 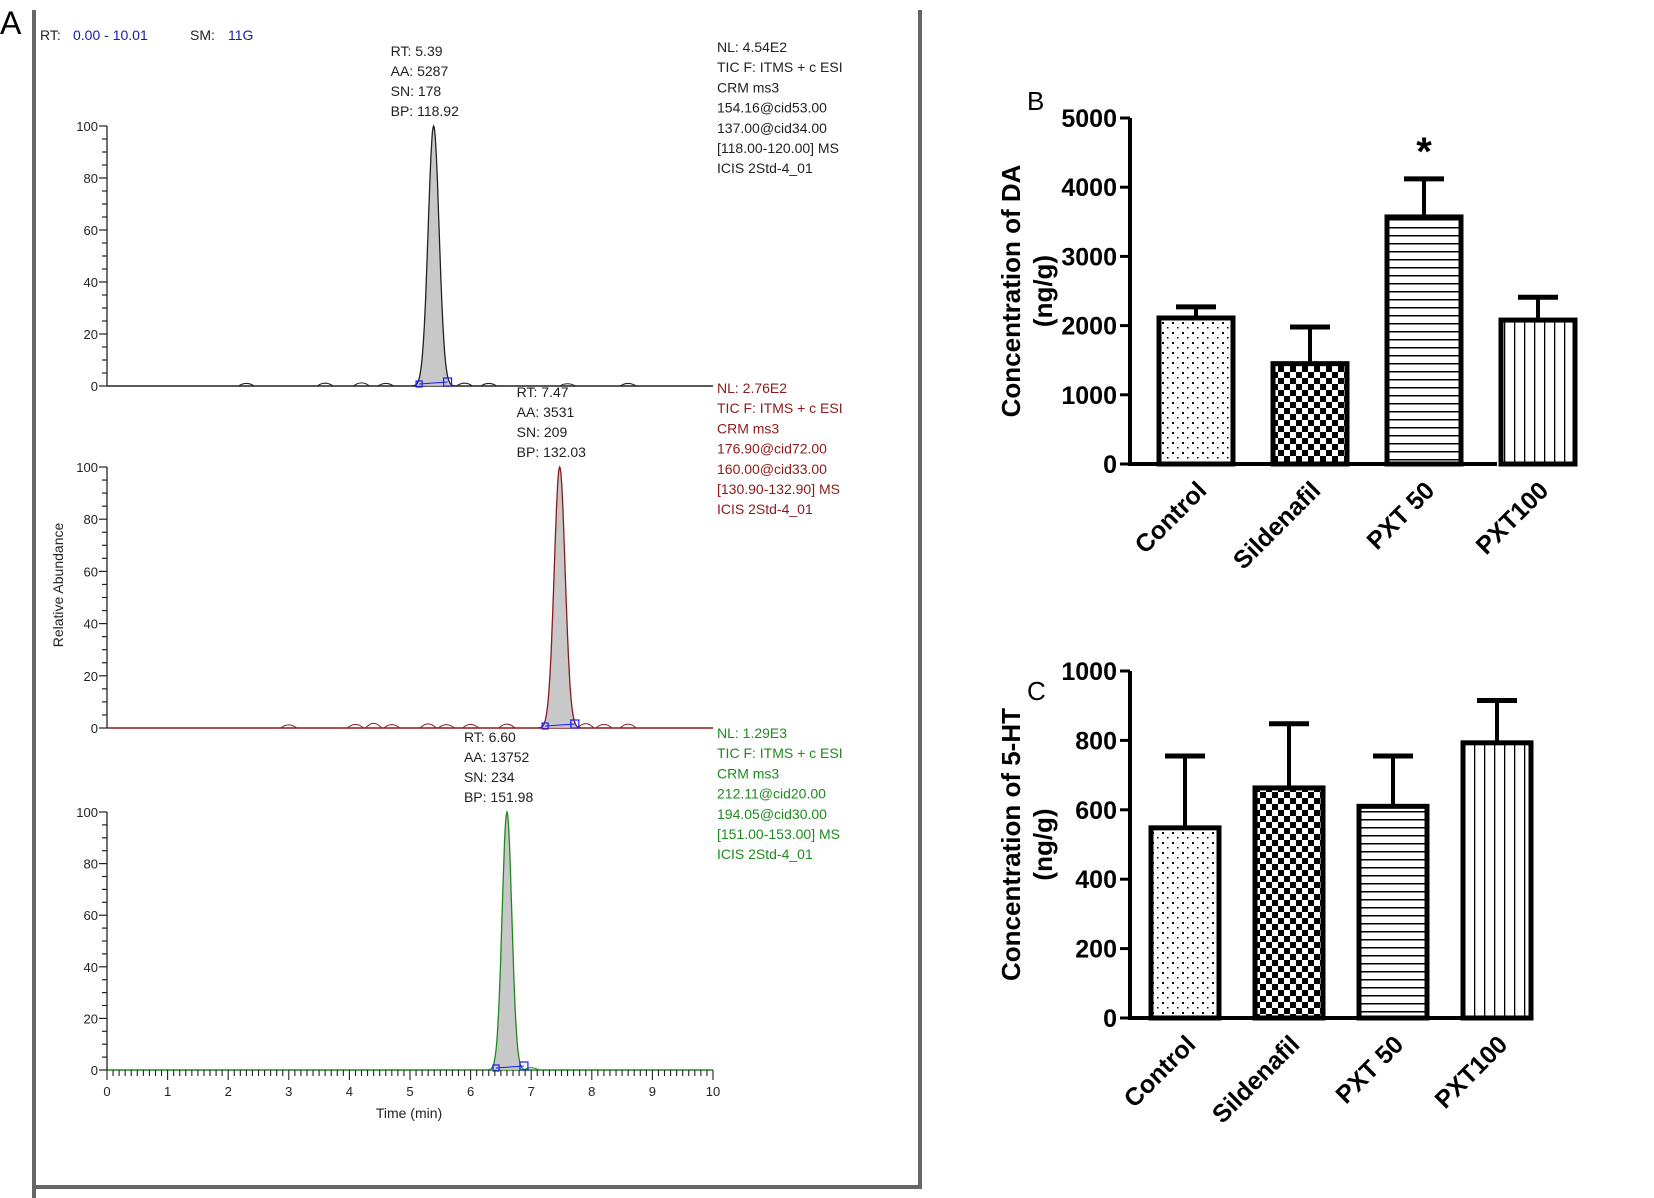 I want to click on peak-label-line: RT: 7.47, so click(x=543, y=392).